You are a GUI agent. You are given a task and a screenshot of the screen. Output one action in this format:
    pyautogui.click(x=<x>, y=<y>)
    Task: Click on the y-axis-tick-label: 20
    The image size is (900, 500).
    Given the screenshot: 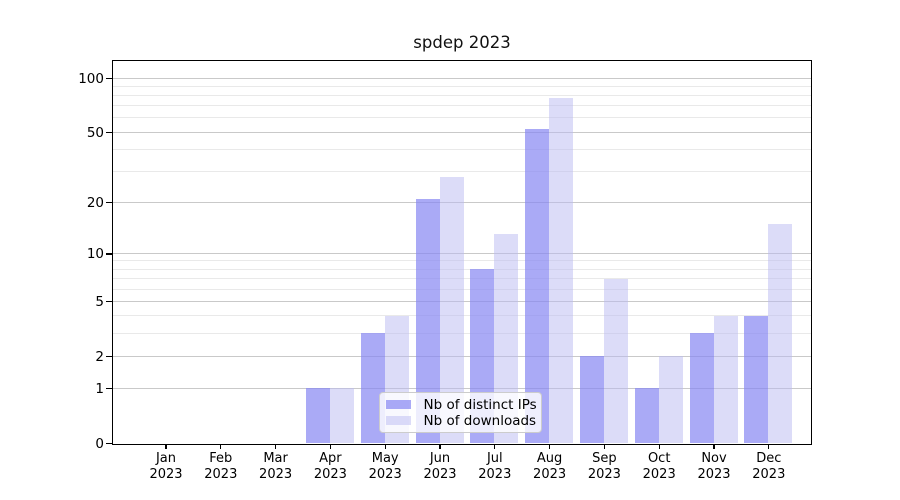 What is the action you would take?
    pyautogui.click(x=95, y=202)
    